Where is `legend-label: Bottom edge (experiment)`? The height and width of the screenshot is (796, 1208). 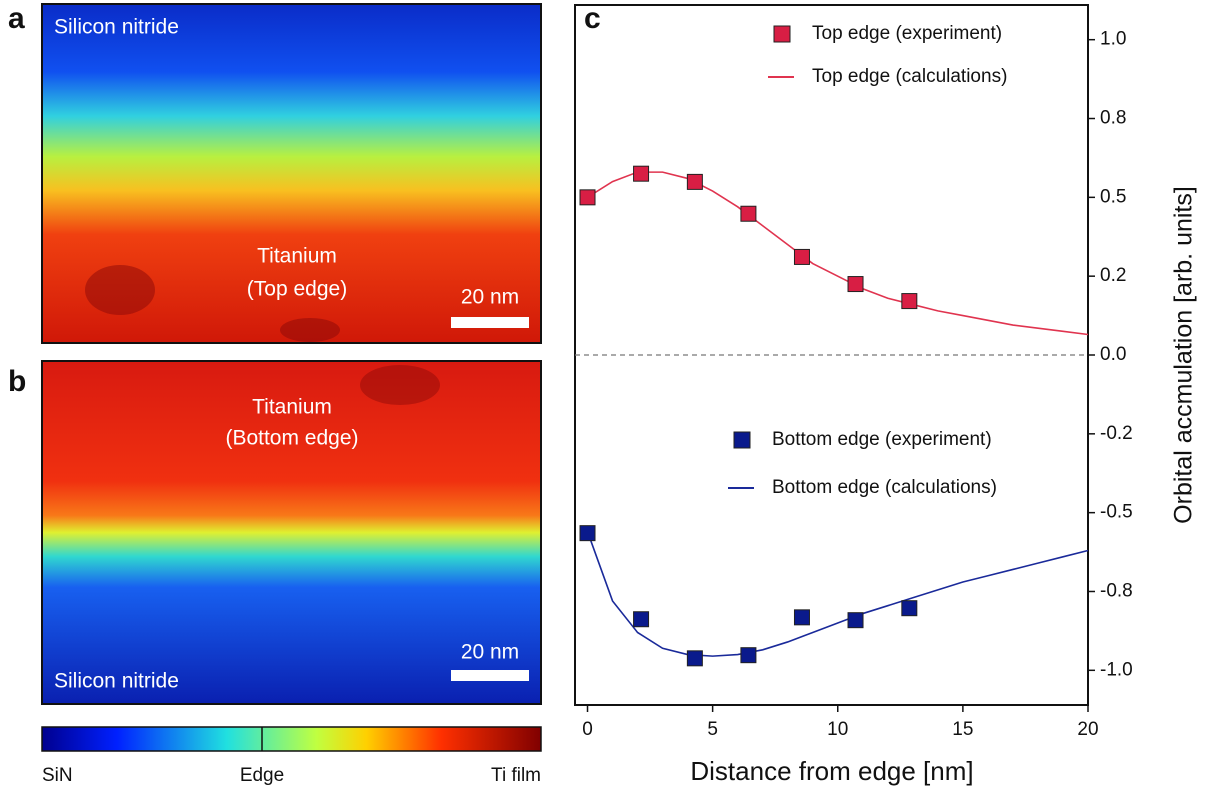 legend-label: Bottom edge (experiment) is located at coordinates (882, 439).